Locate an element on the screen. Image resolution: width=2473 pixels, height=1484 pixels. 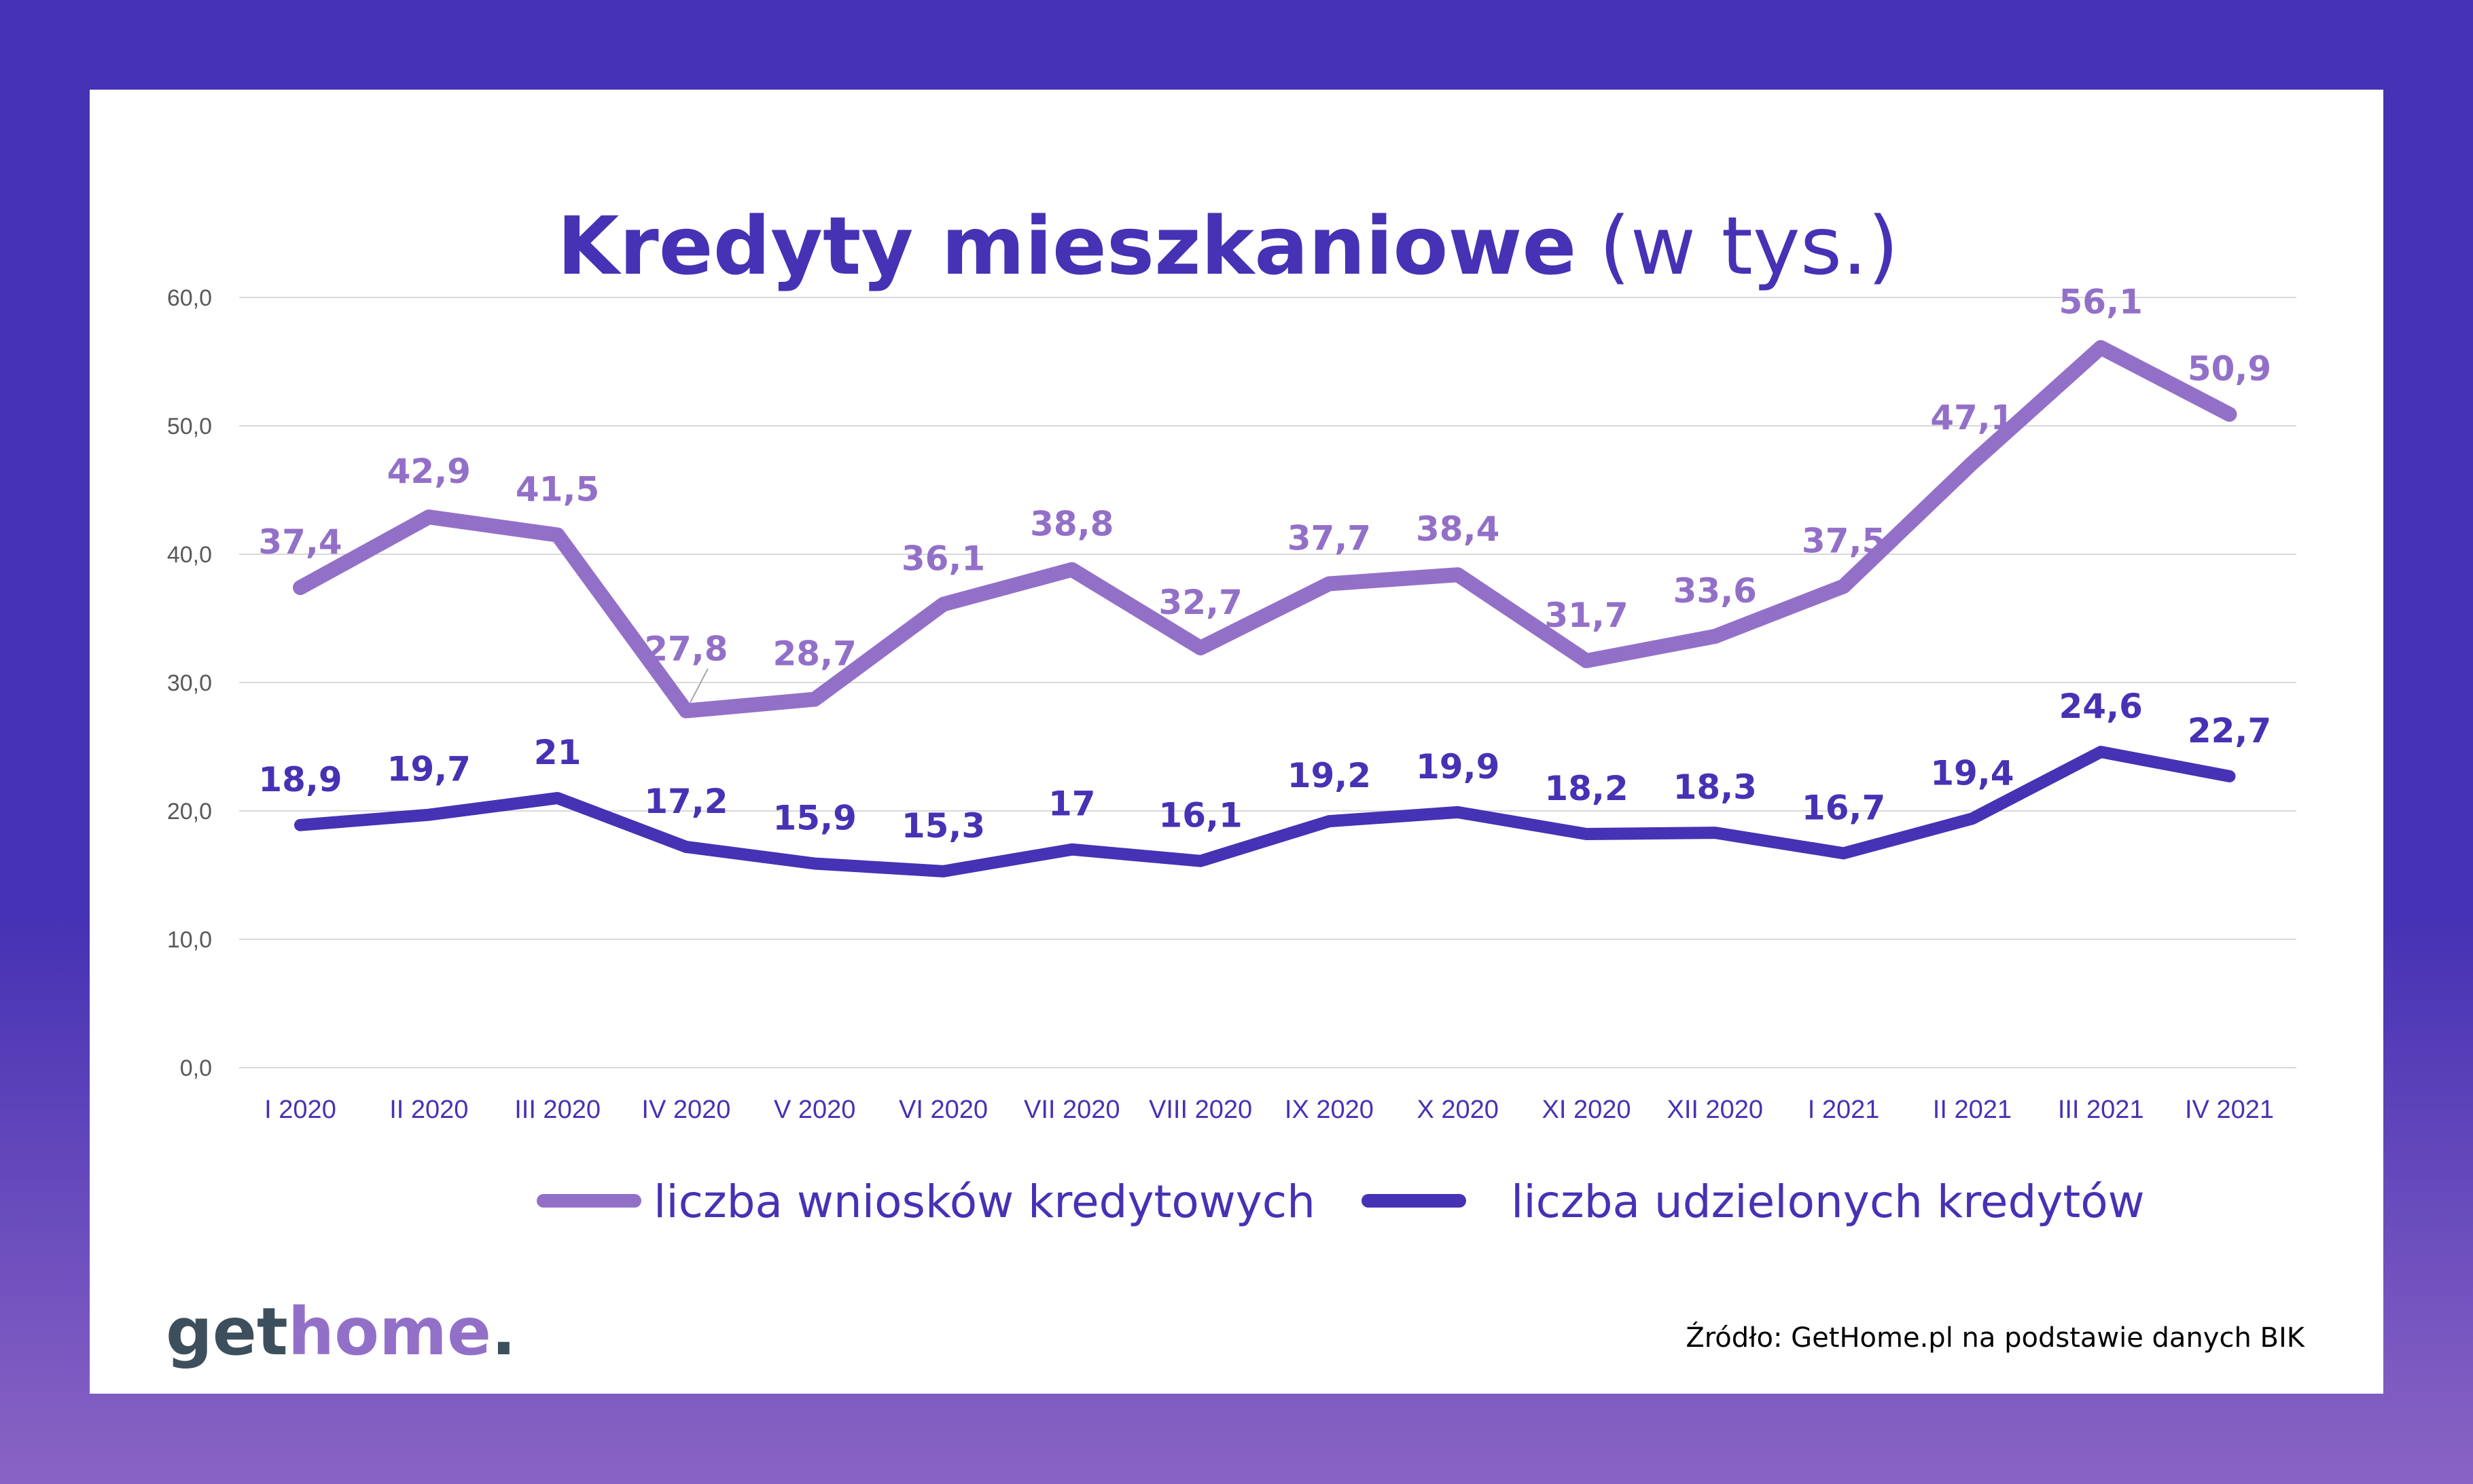
chart-title-main: Kredyty mieszkaniowe is located at coordinates (1066, 246).